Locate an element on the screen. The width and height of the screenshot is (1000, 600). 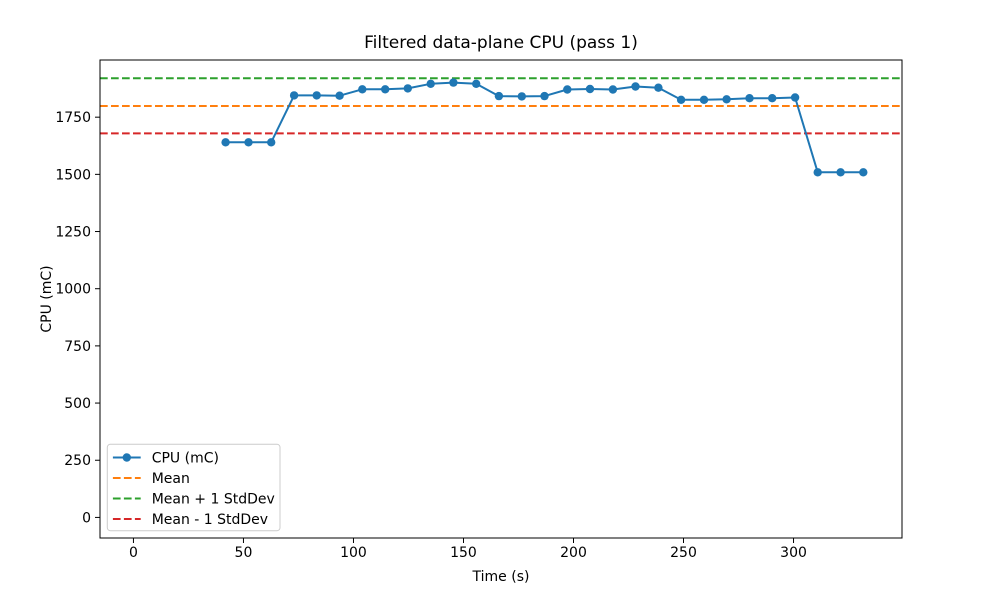
y-tick-label: 1250 is located at coordinates (73, 233).